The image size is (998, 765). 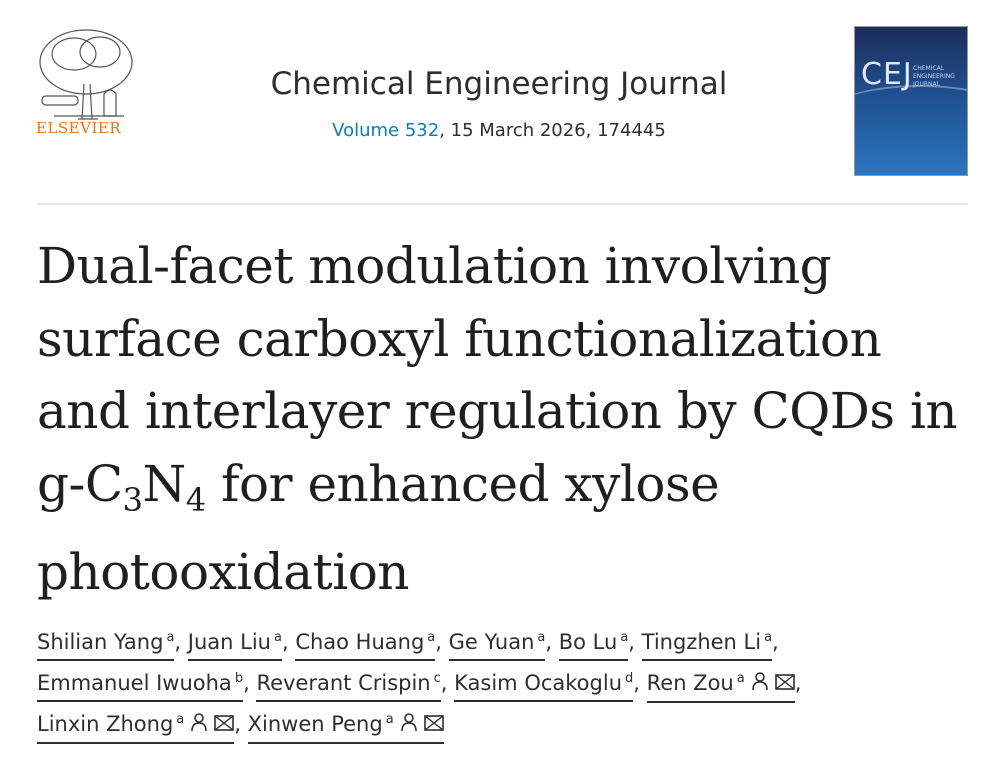 I want to click on author-name: Reverant Crispin, so click(x=343, y=683).